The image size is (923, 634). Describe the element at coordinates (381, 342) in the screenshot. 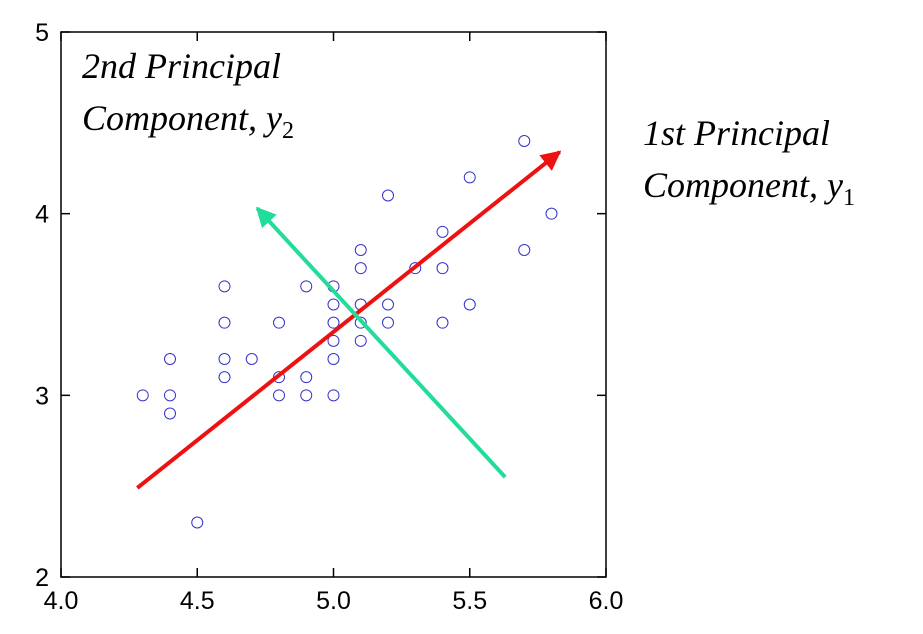

I see `second-pc-arrow` at that location.